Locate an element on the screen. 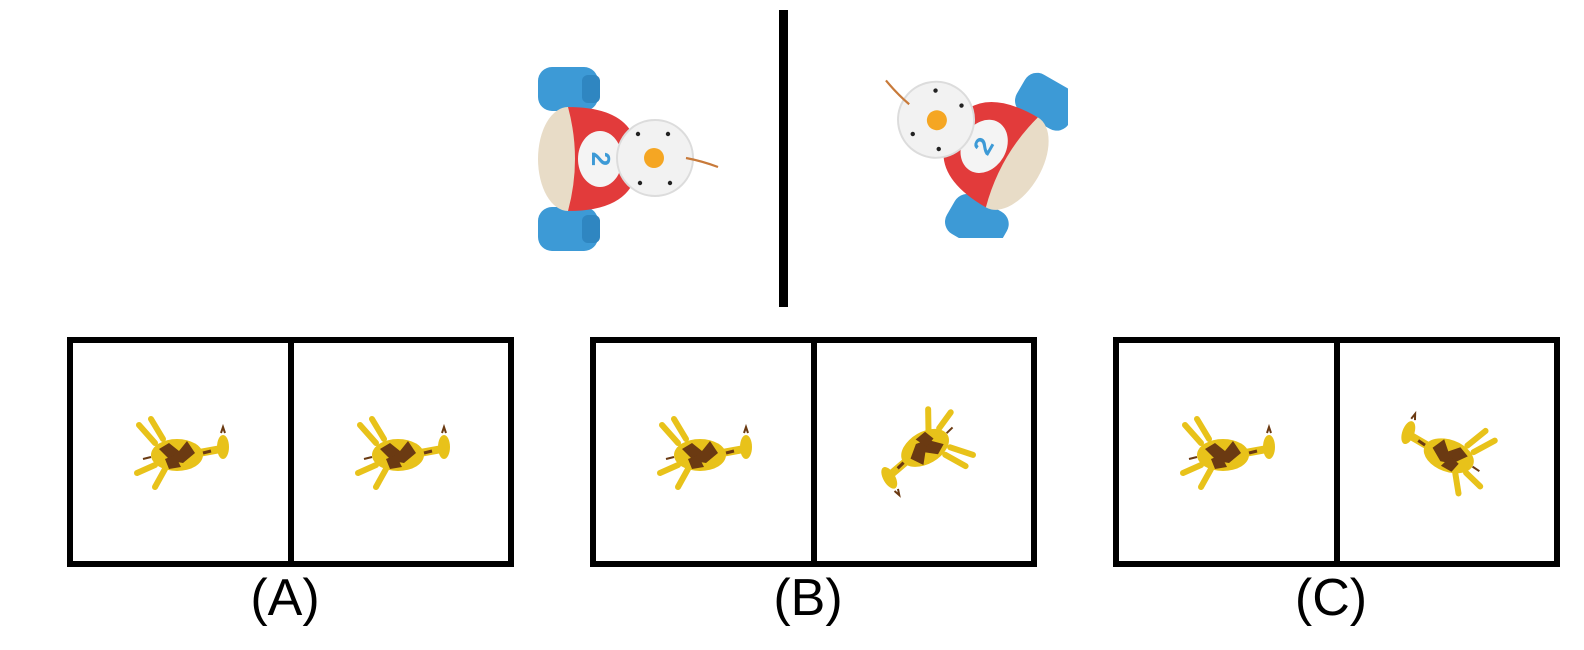  toy-car-snowman-left: 2 is located at coordinates (628, 159).